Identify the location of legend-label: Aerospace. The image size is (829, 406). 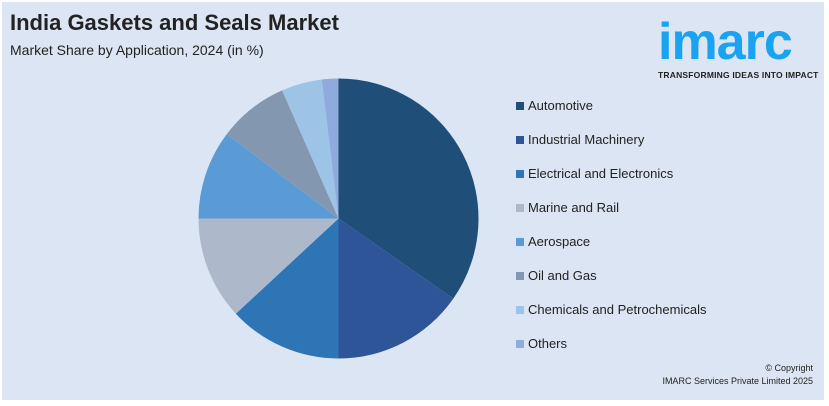
(559, 241).